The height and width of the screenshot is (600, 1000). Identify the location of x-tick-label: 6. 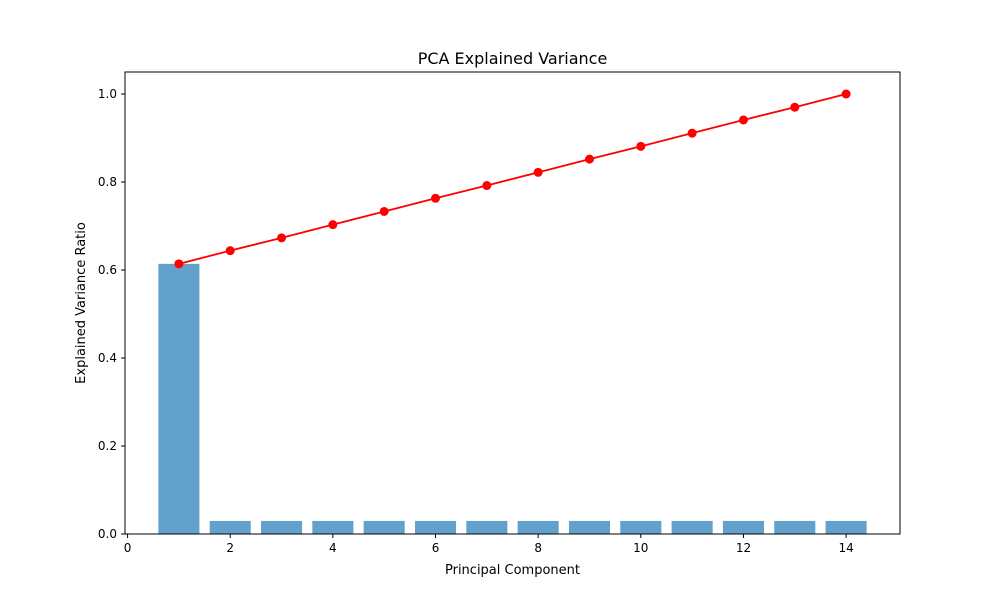
(436, 548).